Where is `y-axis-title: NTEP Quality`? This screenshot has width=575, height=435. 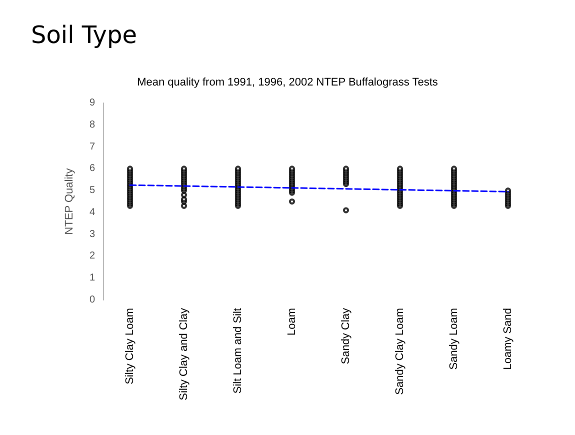 y-axis-title: NTEP Quality is located at coordinates (70, 201).